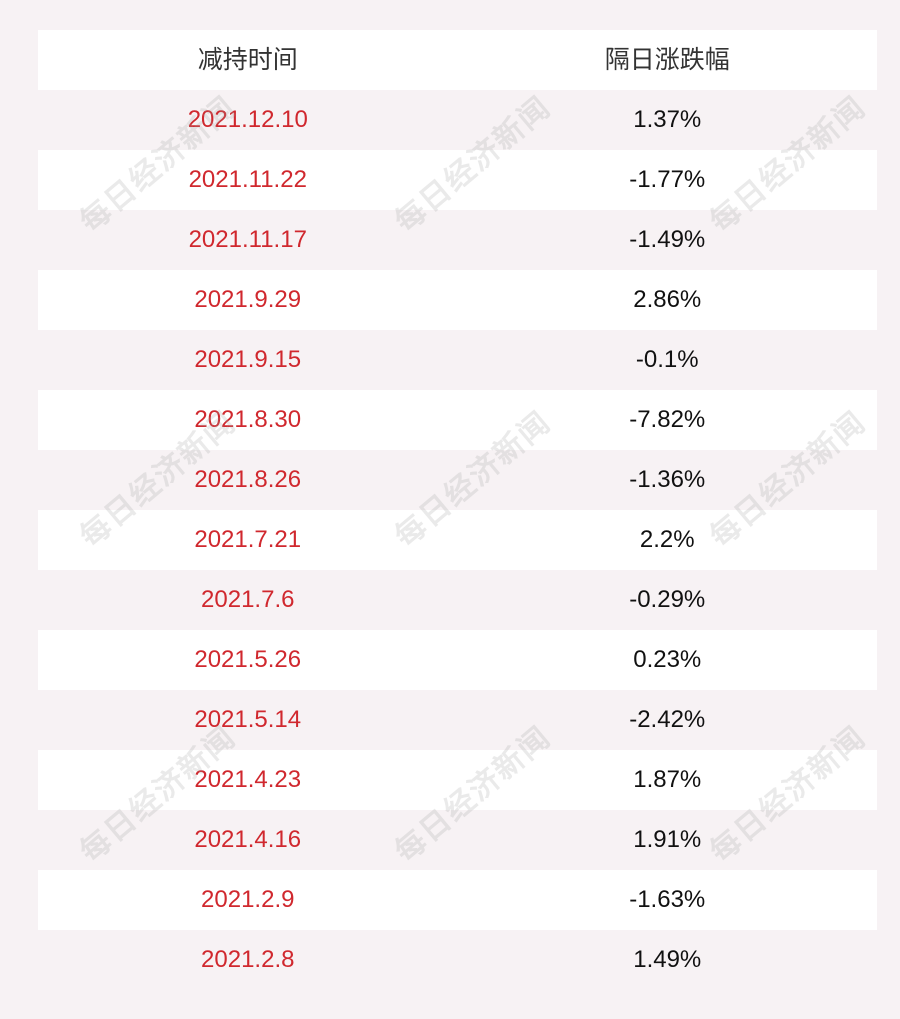 The width and height of the screenshot is (900, 1019). I want to click on row-change: -2.42%, so click(667, 719).